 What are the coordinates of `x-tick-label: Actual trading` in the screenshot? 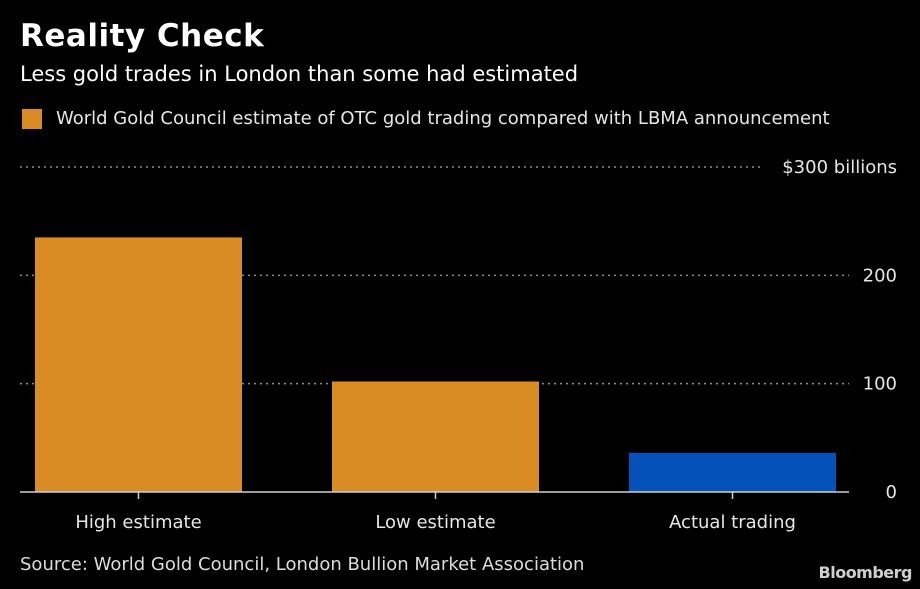 It's located at (732, 522).